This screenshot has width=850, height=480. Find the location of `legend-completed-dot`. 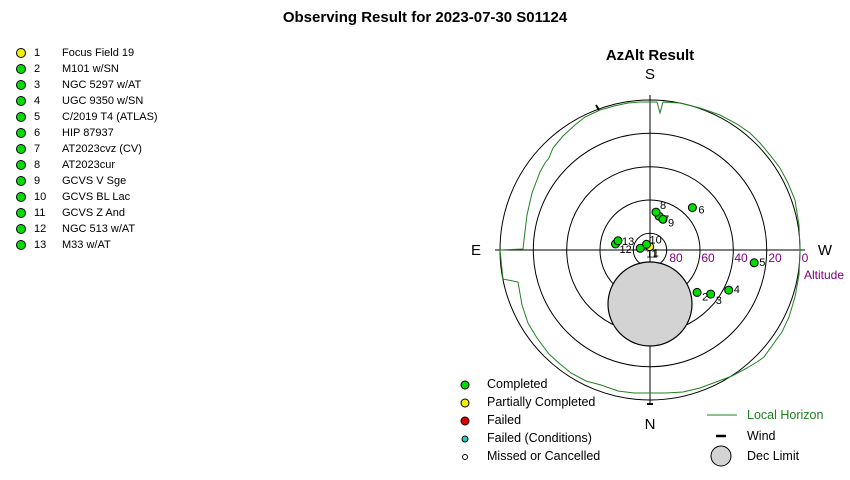

legend-completed-dot is located at coordinates (465, 385).